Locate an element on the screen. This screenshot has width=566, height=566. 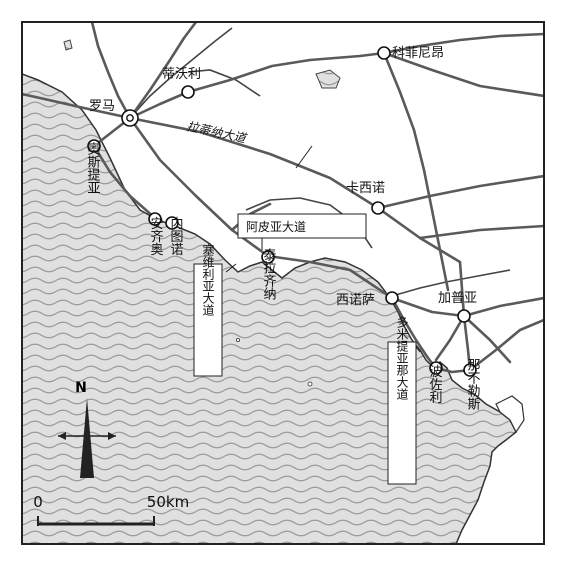
road-coast-ostia-antium is located at coordinates (124, 182).